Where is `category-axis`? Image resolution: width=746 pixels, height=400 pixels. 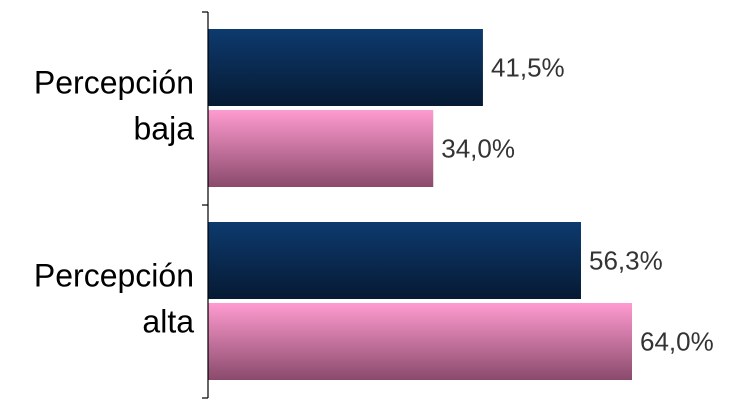 category-axis is located at coordinates (205, 205).